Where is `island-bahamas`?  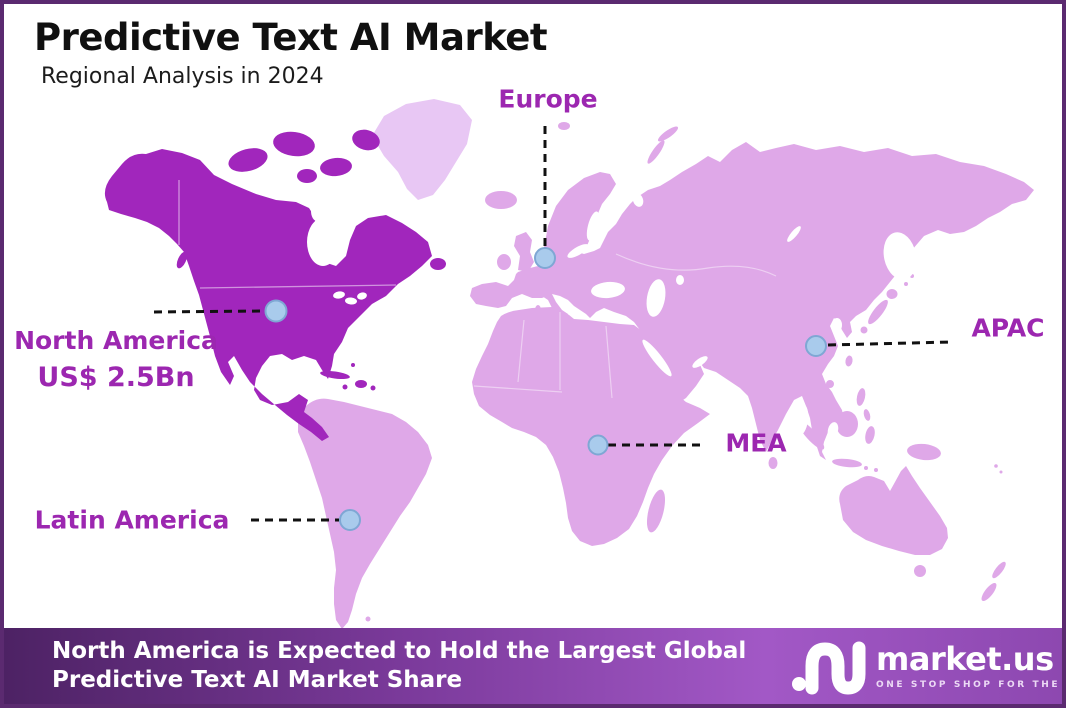
island-bahamas is located at coordinates (353, 365).